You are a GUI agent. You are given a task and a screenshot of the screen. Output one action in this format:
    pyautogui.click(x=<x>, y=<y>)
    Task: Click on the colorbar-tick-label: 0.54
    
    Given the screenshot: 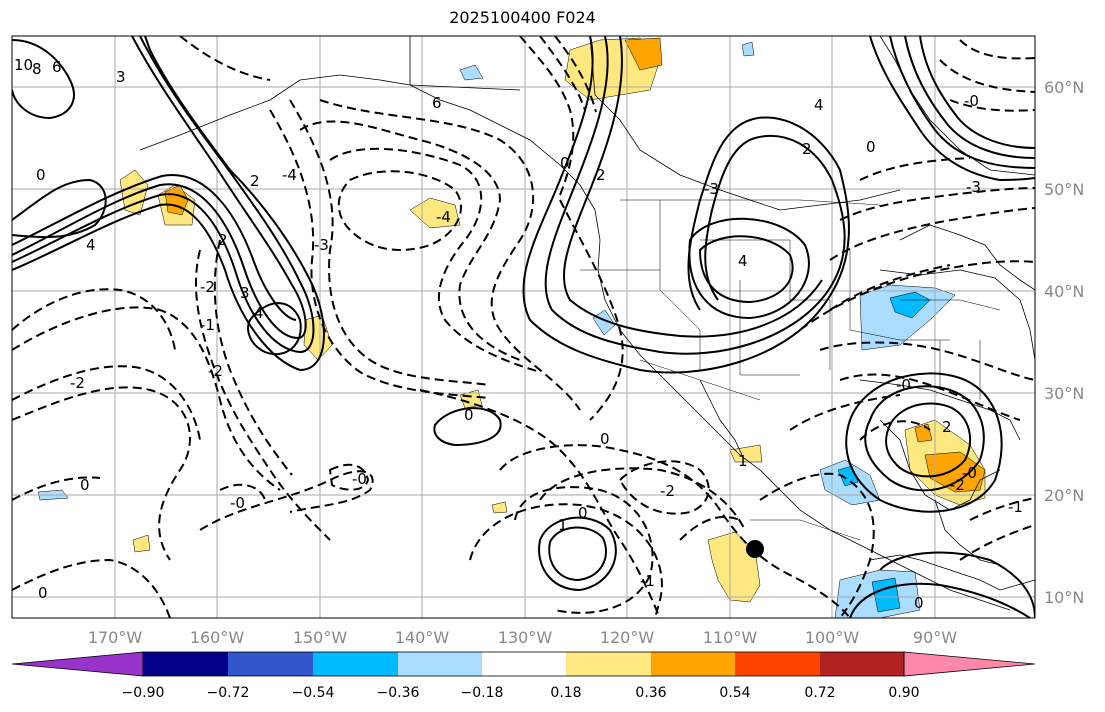 What is the action you would take?
    pyautogui.click(x=734, y=693)
    